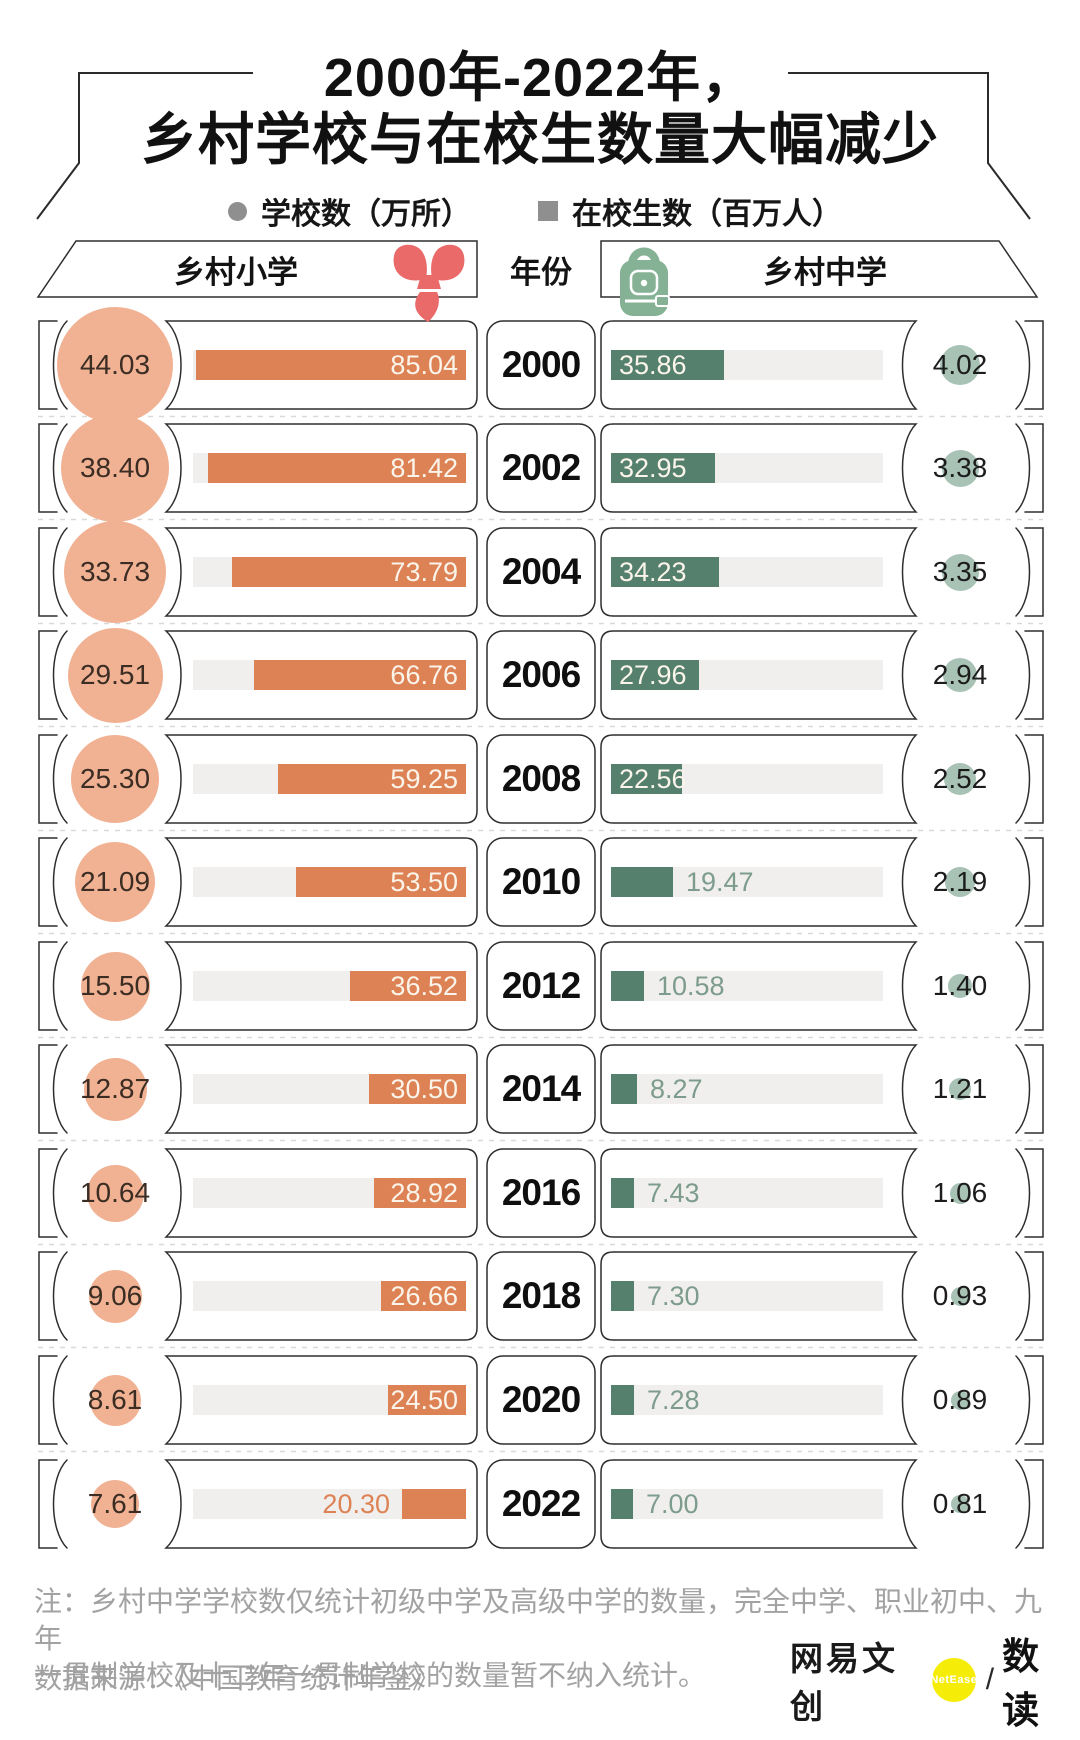  I want to click on header-middle-school: 乡村中学, so click(825, 272).